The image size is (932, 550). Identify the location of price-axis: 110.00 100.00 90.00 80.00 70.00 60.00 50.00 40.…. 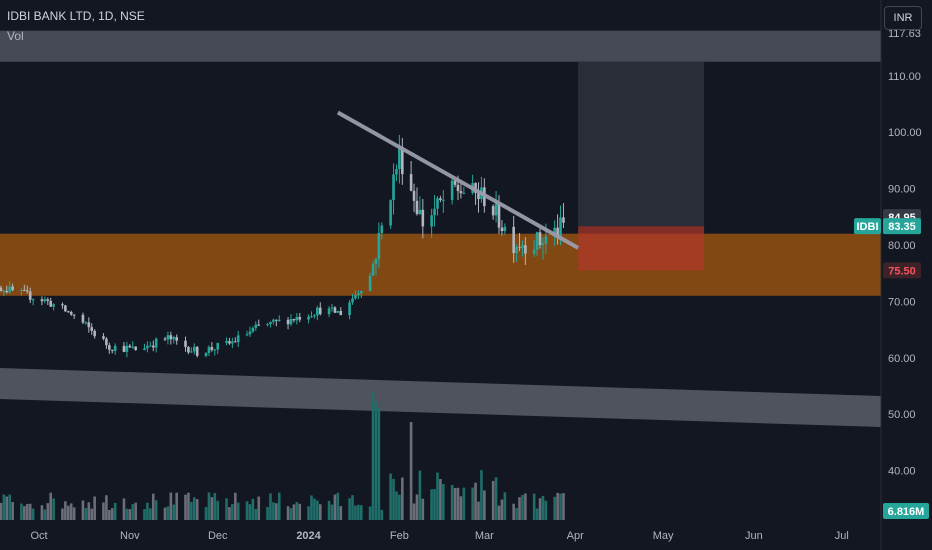
(905, 274).